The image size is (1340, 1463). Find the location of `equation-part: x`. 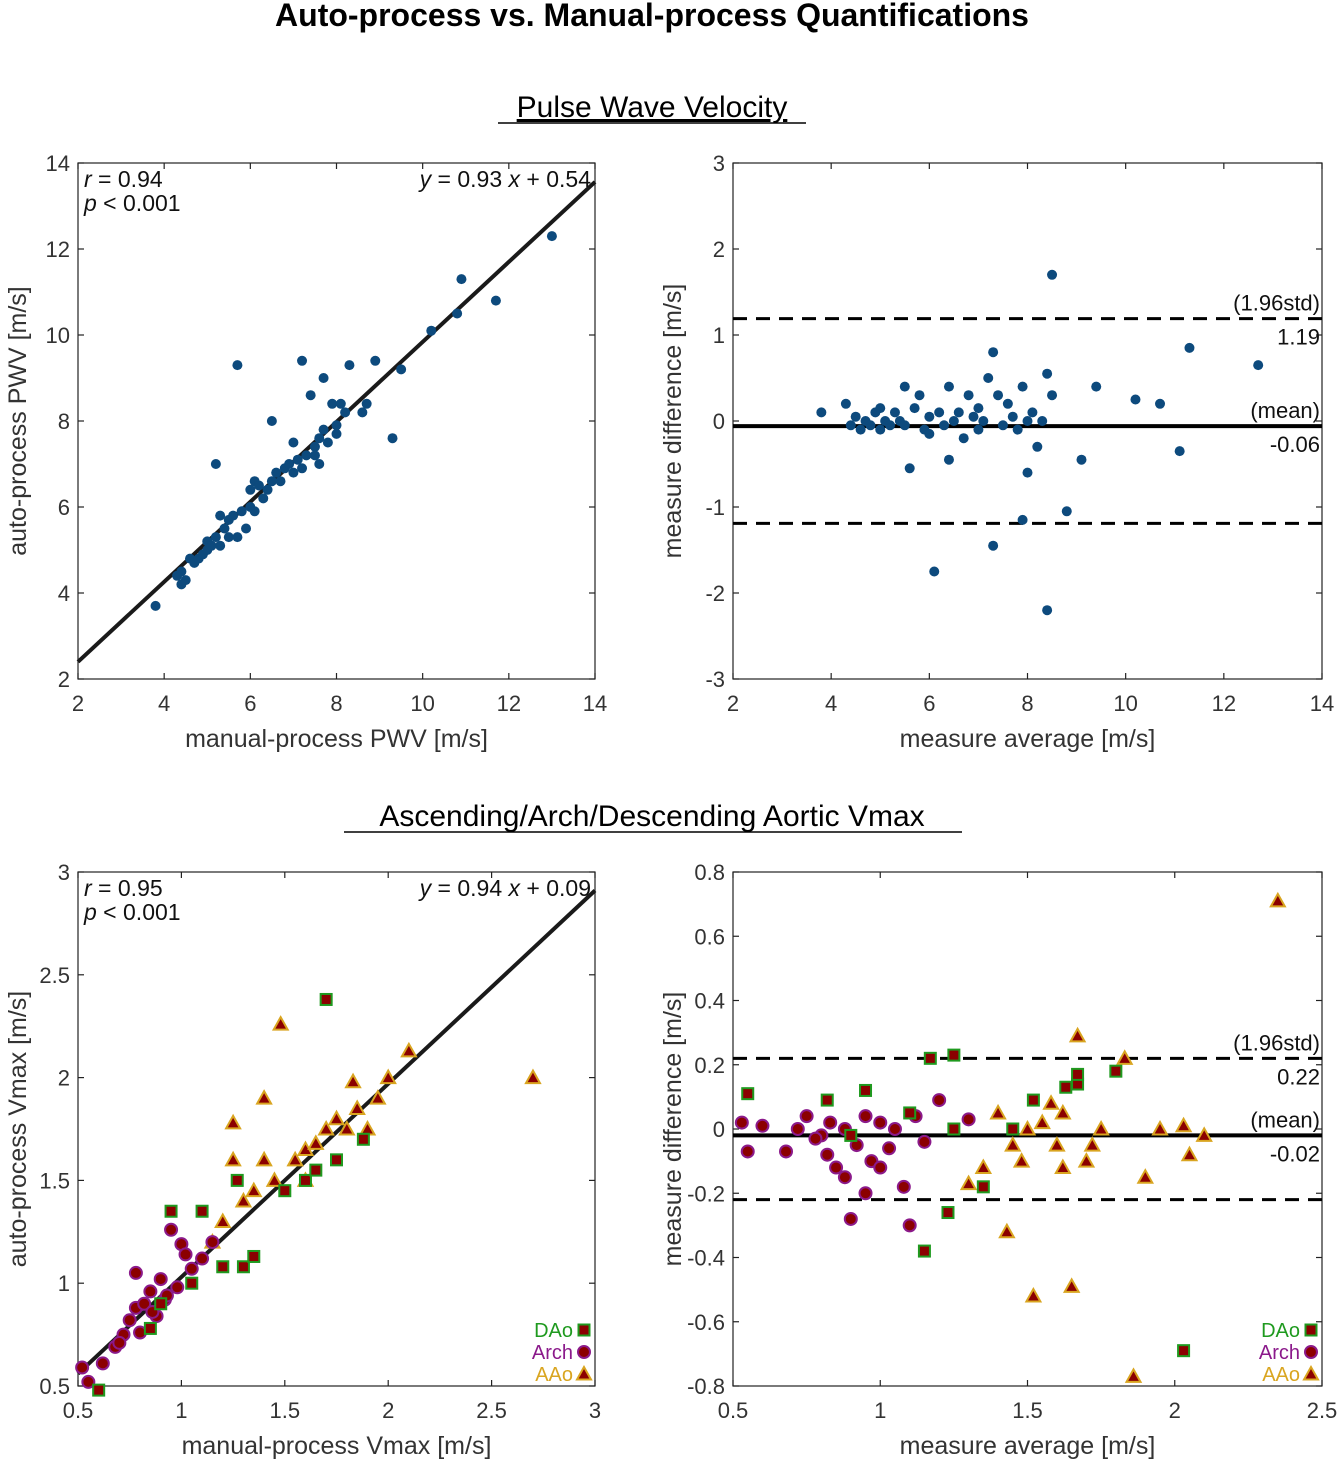

equation-part: x is located at coordinates (515, 888).